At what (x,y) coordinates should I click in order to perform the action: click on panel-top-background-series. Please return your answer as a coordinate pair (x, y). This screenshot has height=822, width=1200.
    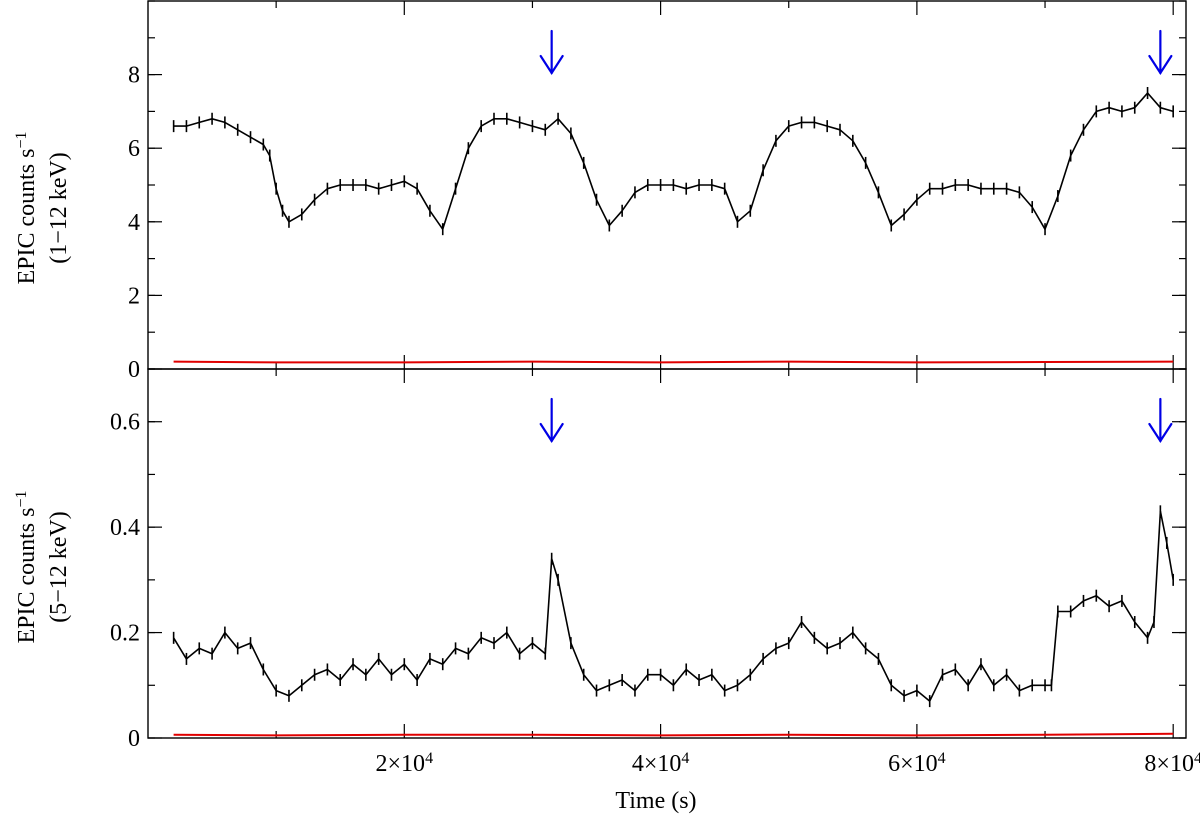
    Looking at the image, I should click on (673, 362).